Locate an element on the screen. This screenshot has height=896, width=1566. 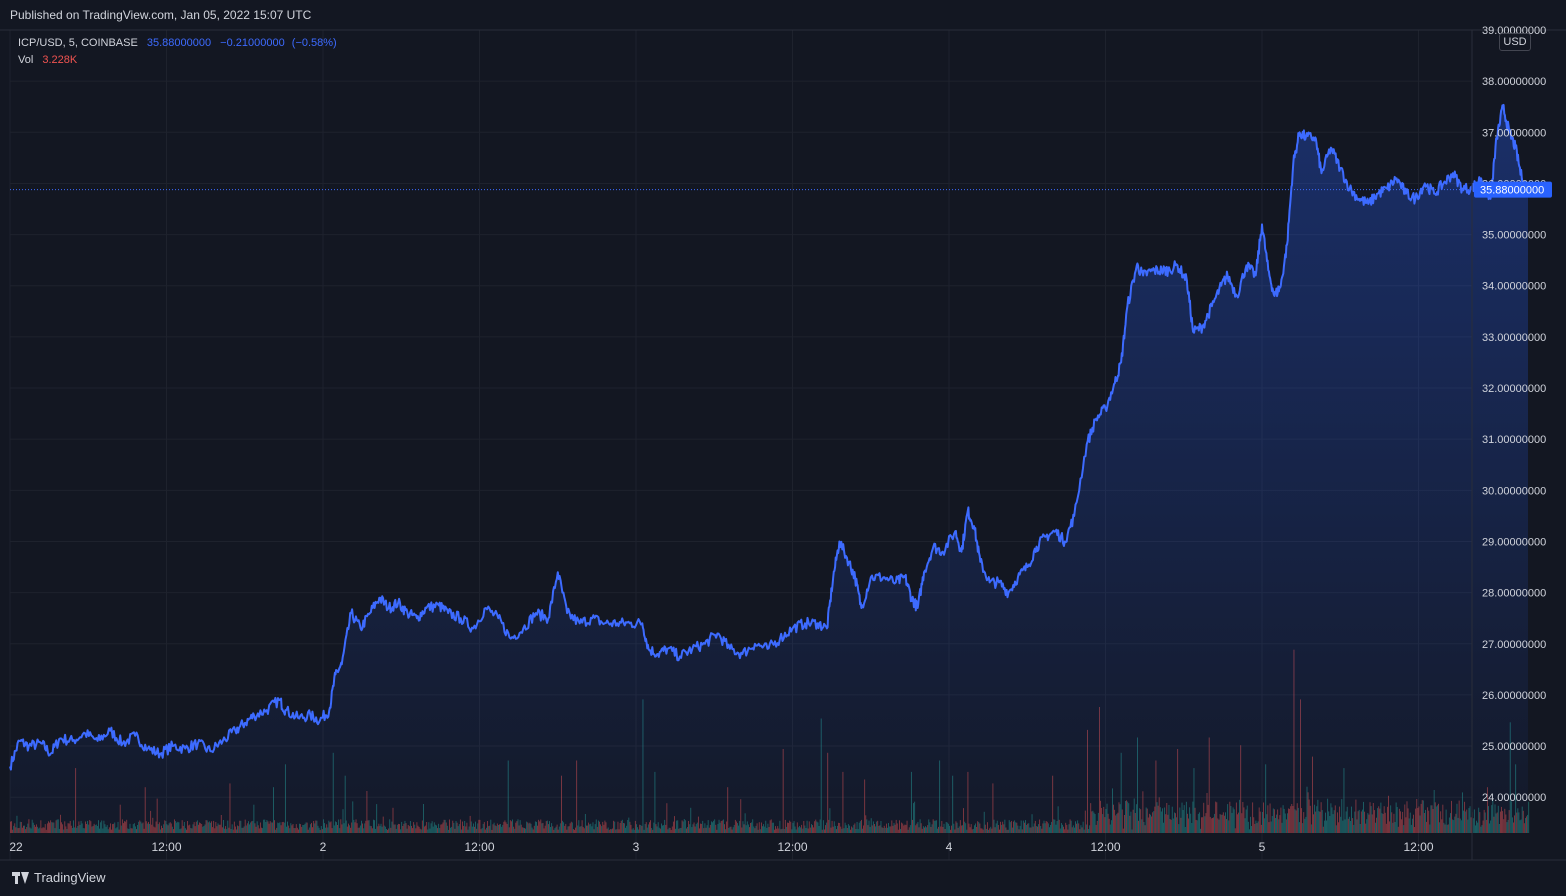
price-tick-label: 35.00000000 is located at coordinates (1514, 236).